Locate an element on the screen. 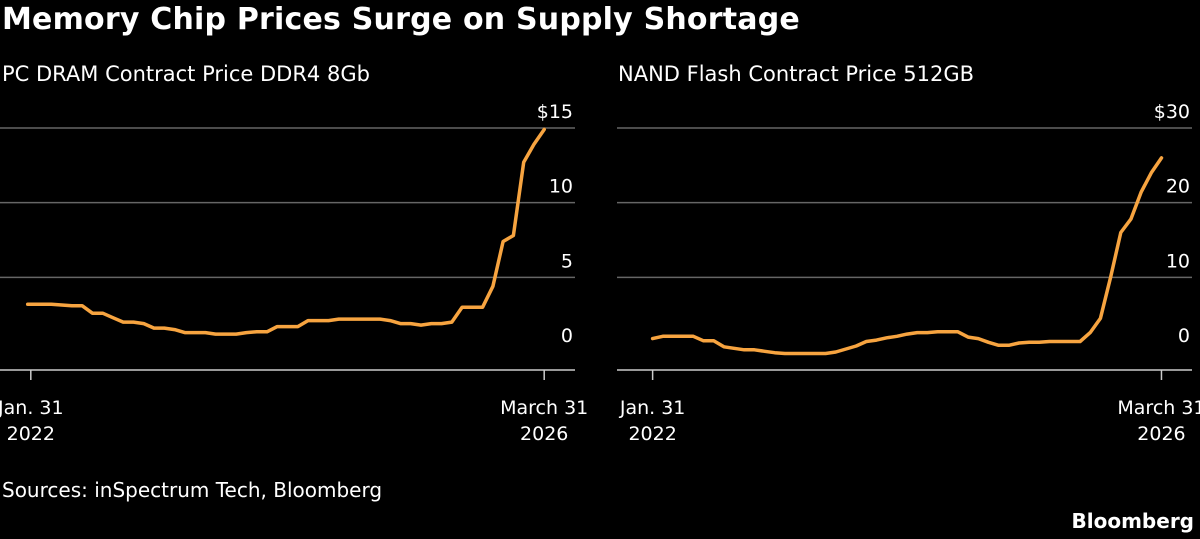  nand-x-tick-label: Jan. 31 is located at coordinates (652, 408).